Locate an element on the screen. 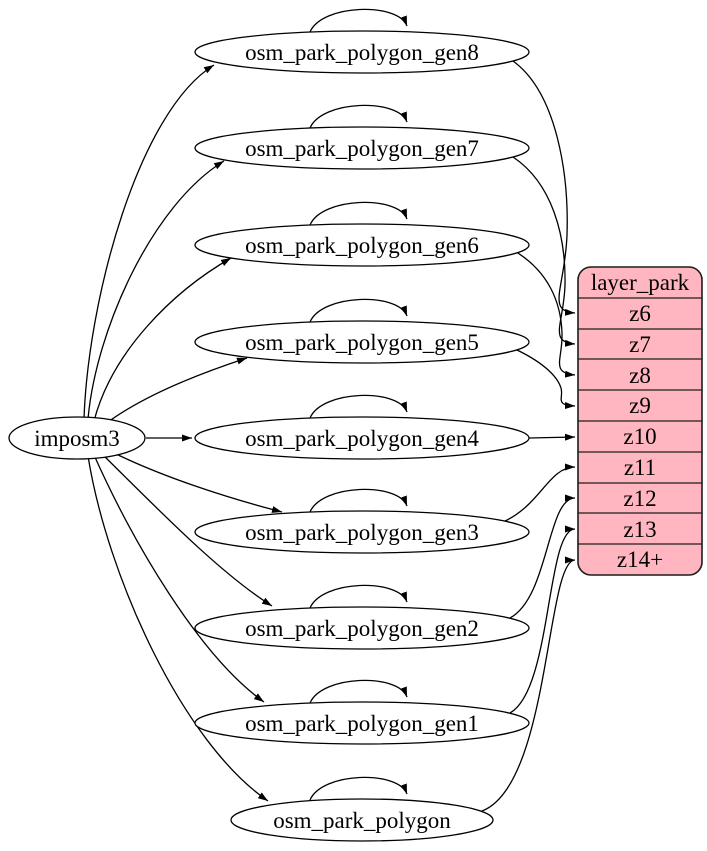  edge-gen7-to-z7 is located at coordinates (544, 251).